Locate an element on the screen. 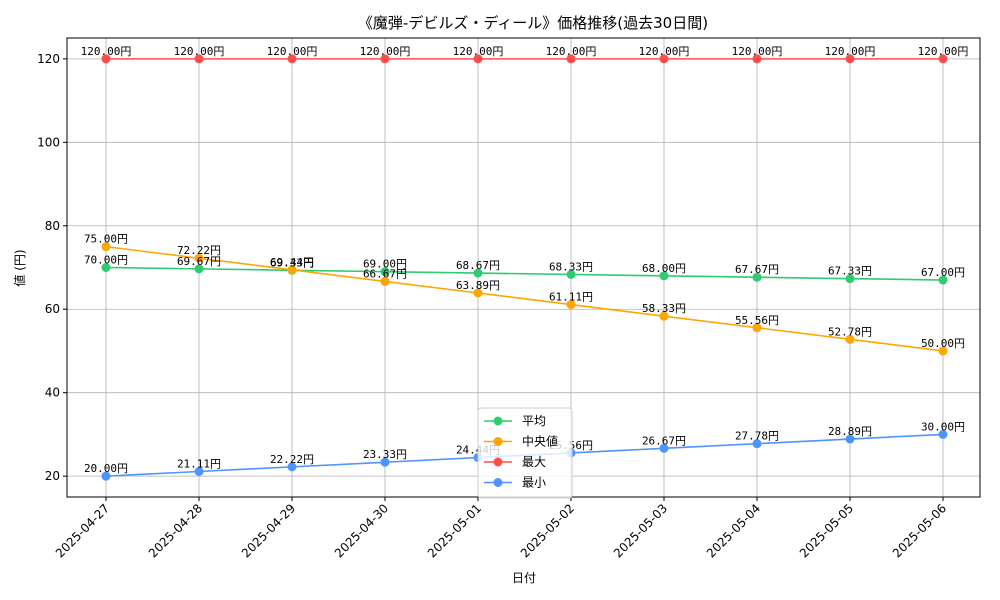 The image size is (1000, 600). data-label: 72.22円 is located at coordinates (199, 250).